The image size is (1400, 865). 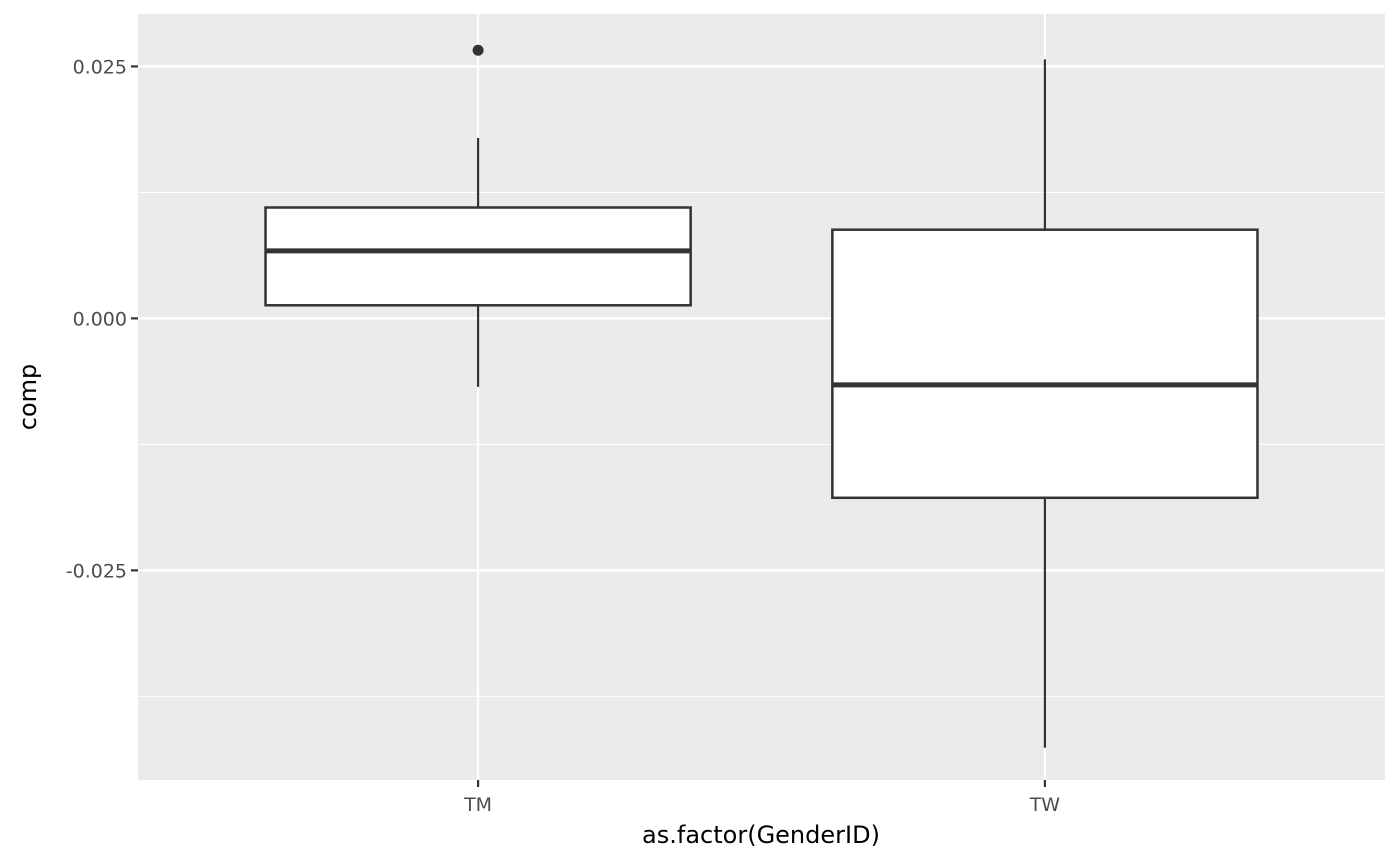 What do you see at coordinates (100, 67) in the screenshot?
I see `y-tick-label: 0.025` at bounding box center [100, 67].